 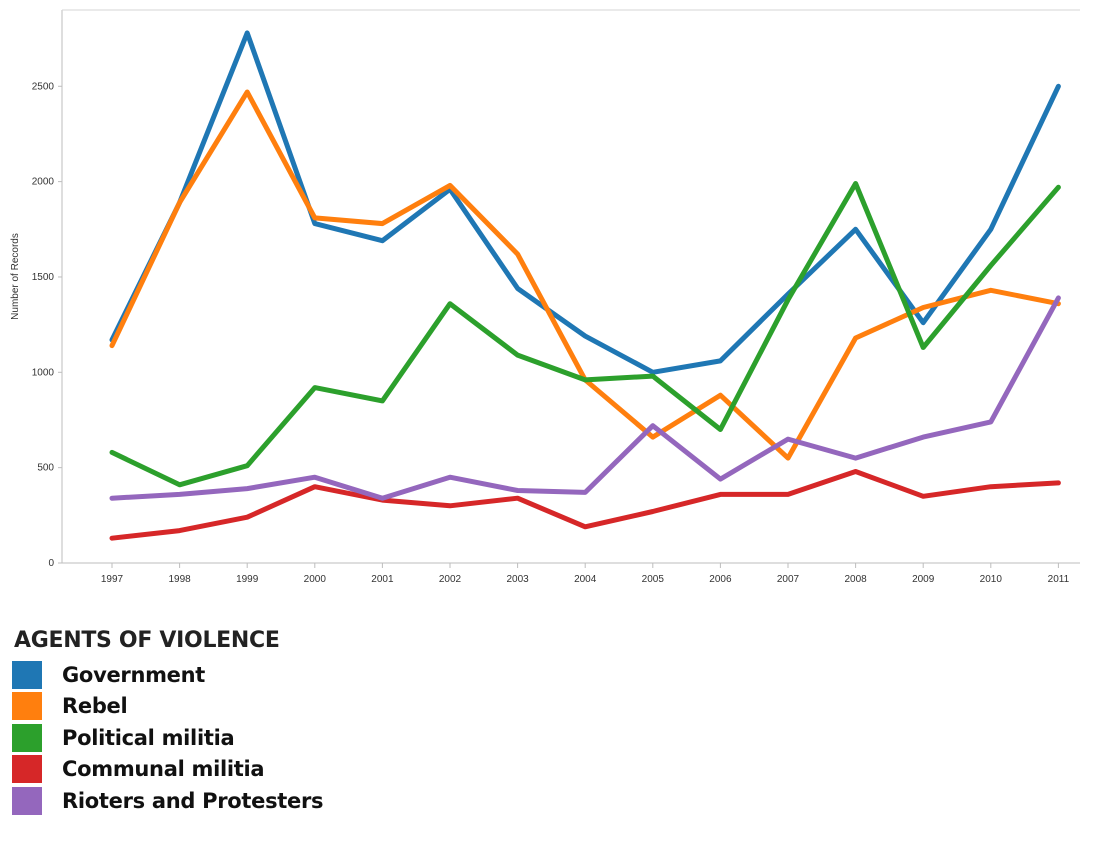 What do you see at coordinates (112, 579) in the screenshot?
I see `x-tick-label: 1997` at bounding box center [112, 579].